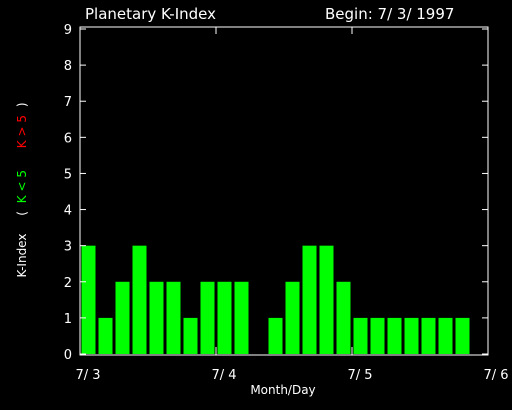 The height and width of the screenshot is (410, 512). Describe the element at coordinates (150, 14) in the screenshot. I see `chart-title: Planetary K-Index` at that location.